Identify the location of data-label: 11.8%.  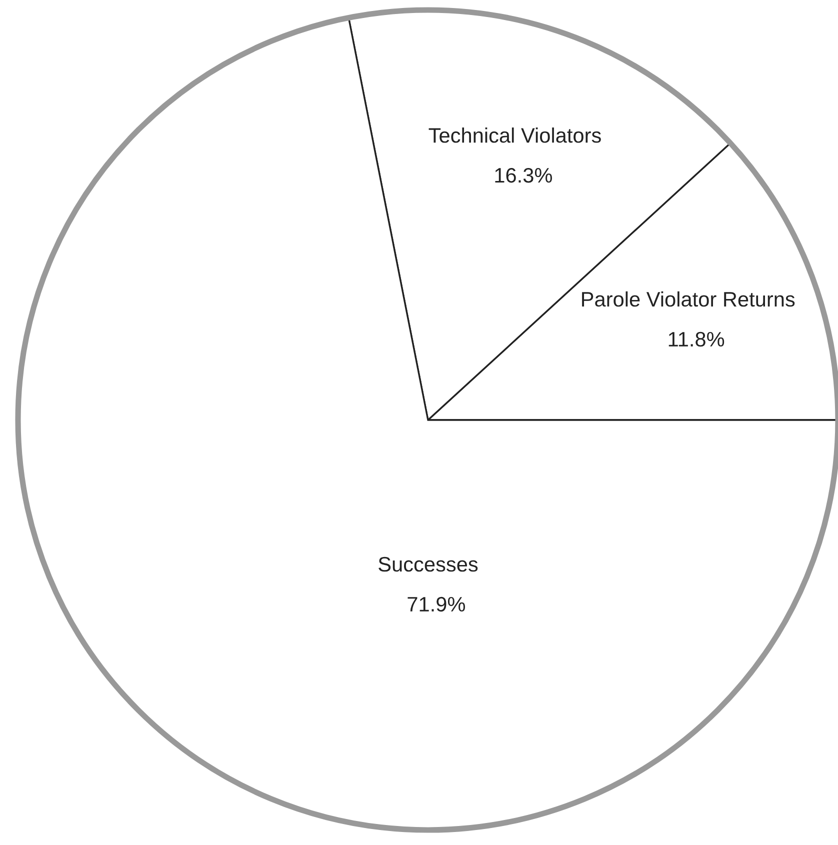
(696, 339).